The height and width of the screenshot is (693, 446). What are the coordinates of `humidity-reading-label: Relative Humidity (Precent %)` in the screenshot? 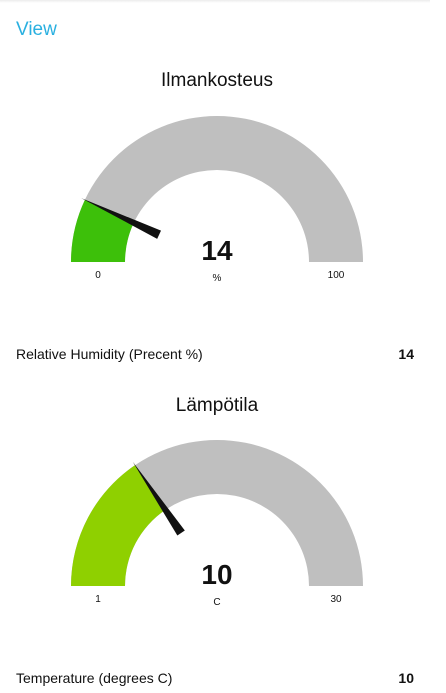 It's located at (109, 354).